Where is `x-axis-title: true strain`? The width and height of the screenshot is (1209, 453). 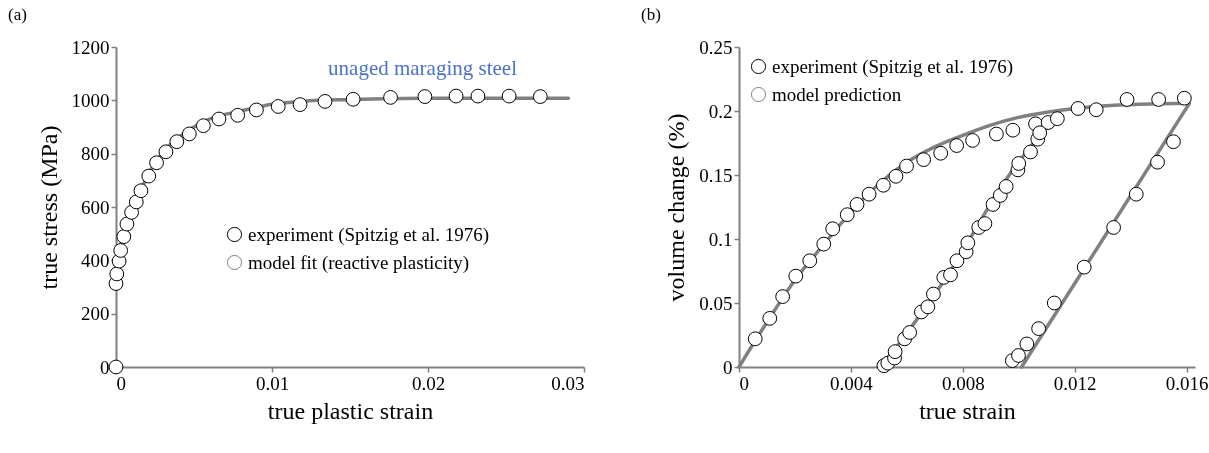 x-axis-title: true strain is located at coordinates (967, 410).